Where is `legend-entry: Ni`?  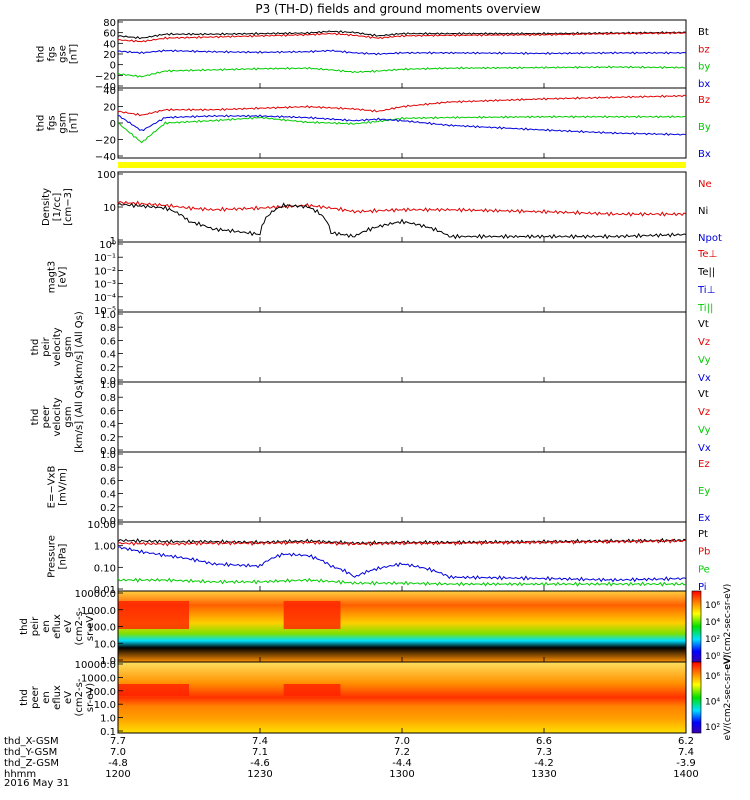 legend-entry: Ni is located at coordinates (703, 211).